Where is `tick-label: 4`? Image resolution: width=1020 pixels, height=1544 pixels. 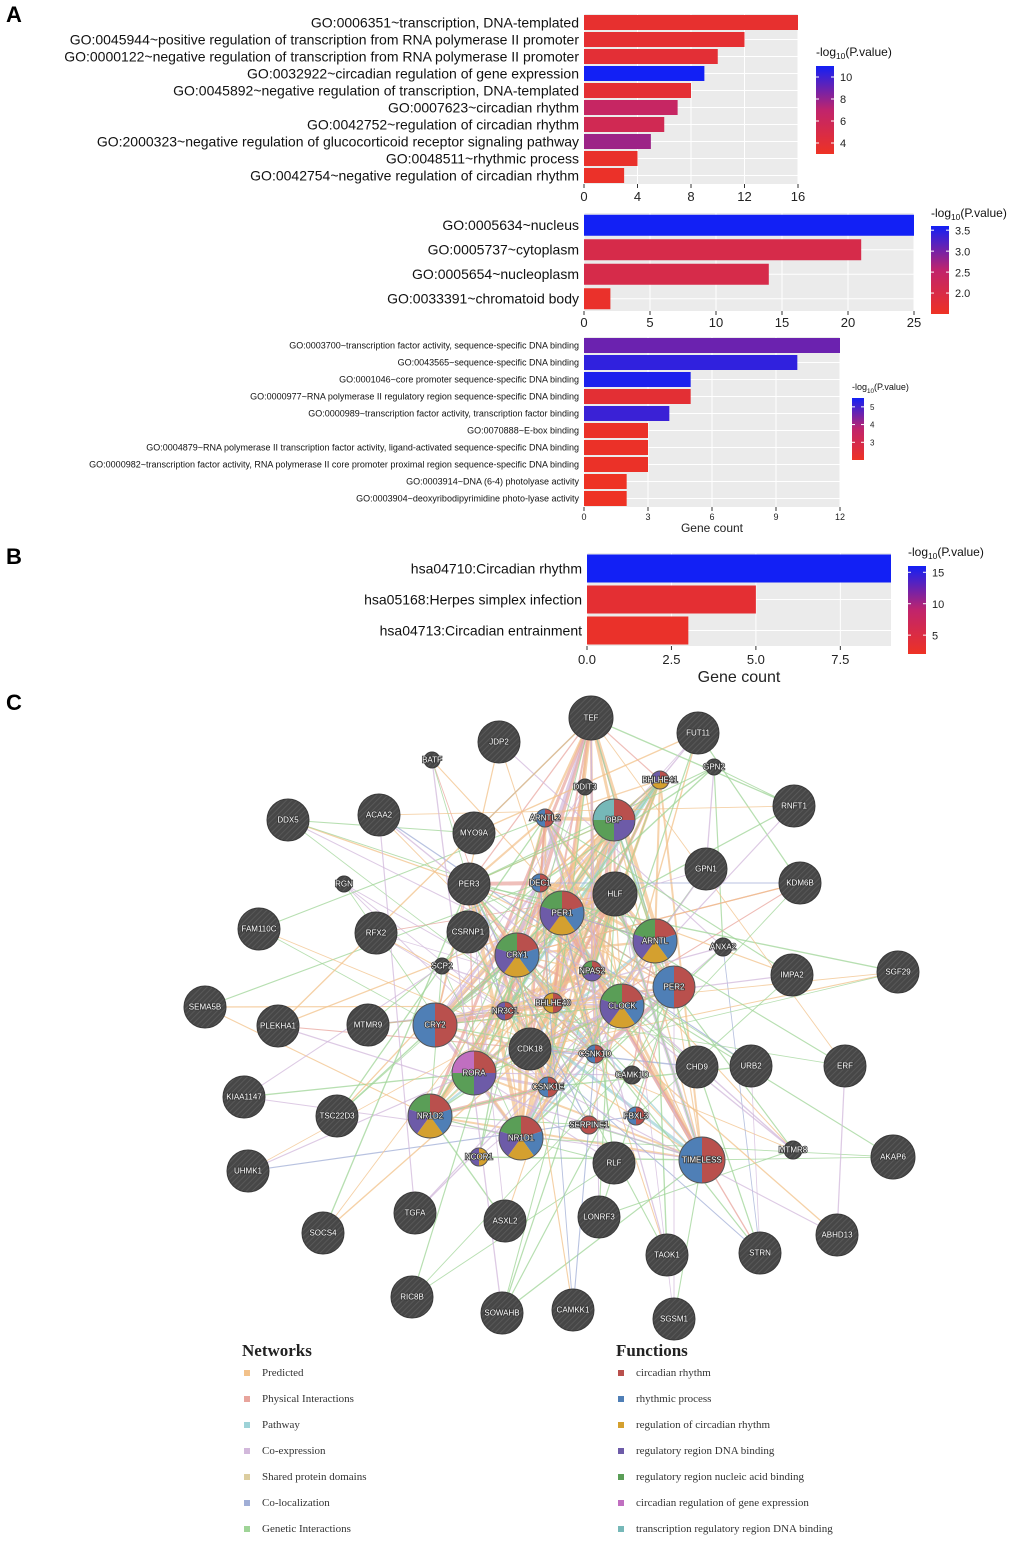
tick-label: 4 is located at coordinates (637, 196).